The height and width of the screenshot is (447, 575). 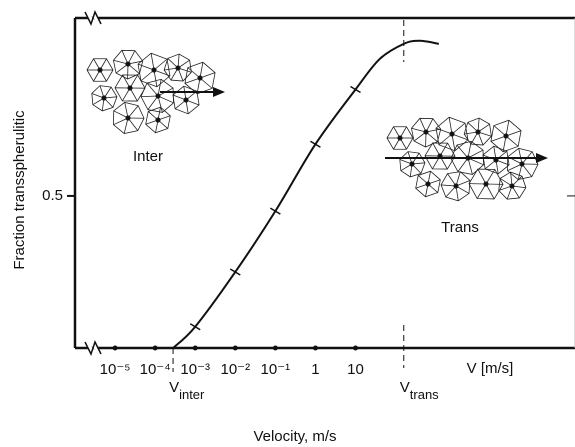 I want to click on marker-label: Vinter, so click(x=187, y=390).